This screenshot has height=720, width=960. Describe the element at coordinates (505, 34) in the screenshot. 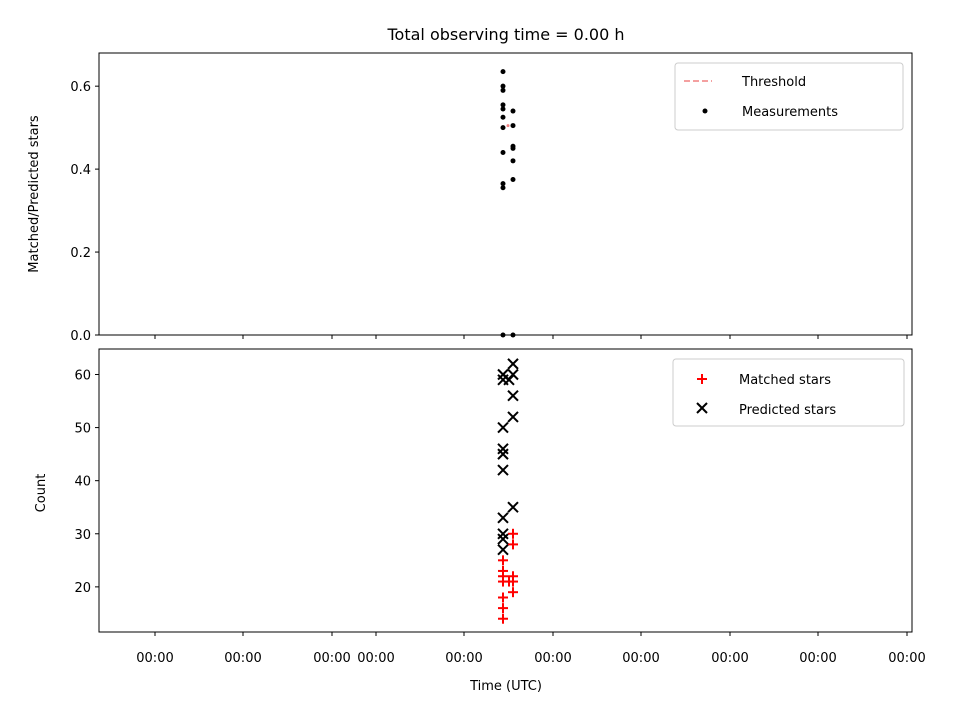

I see `chart-title: Total observing time = 0.00 h` at that location.